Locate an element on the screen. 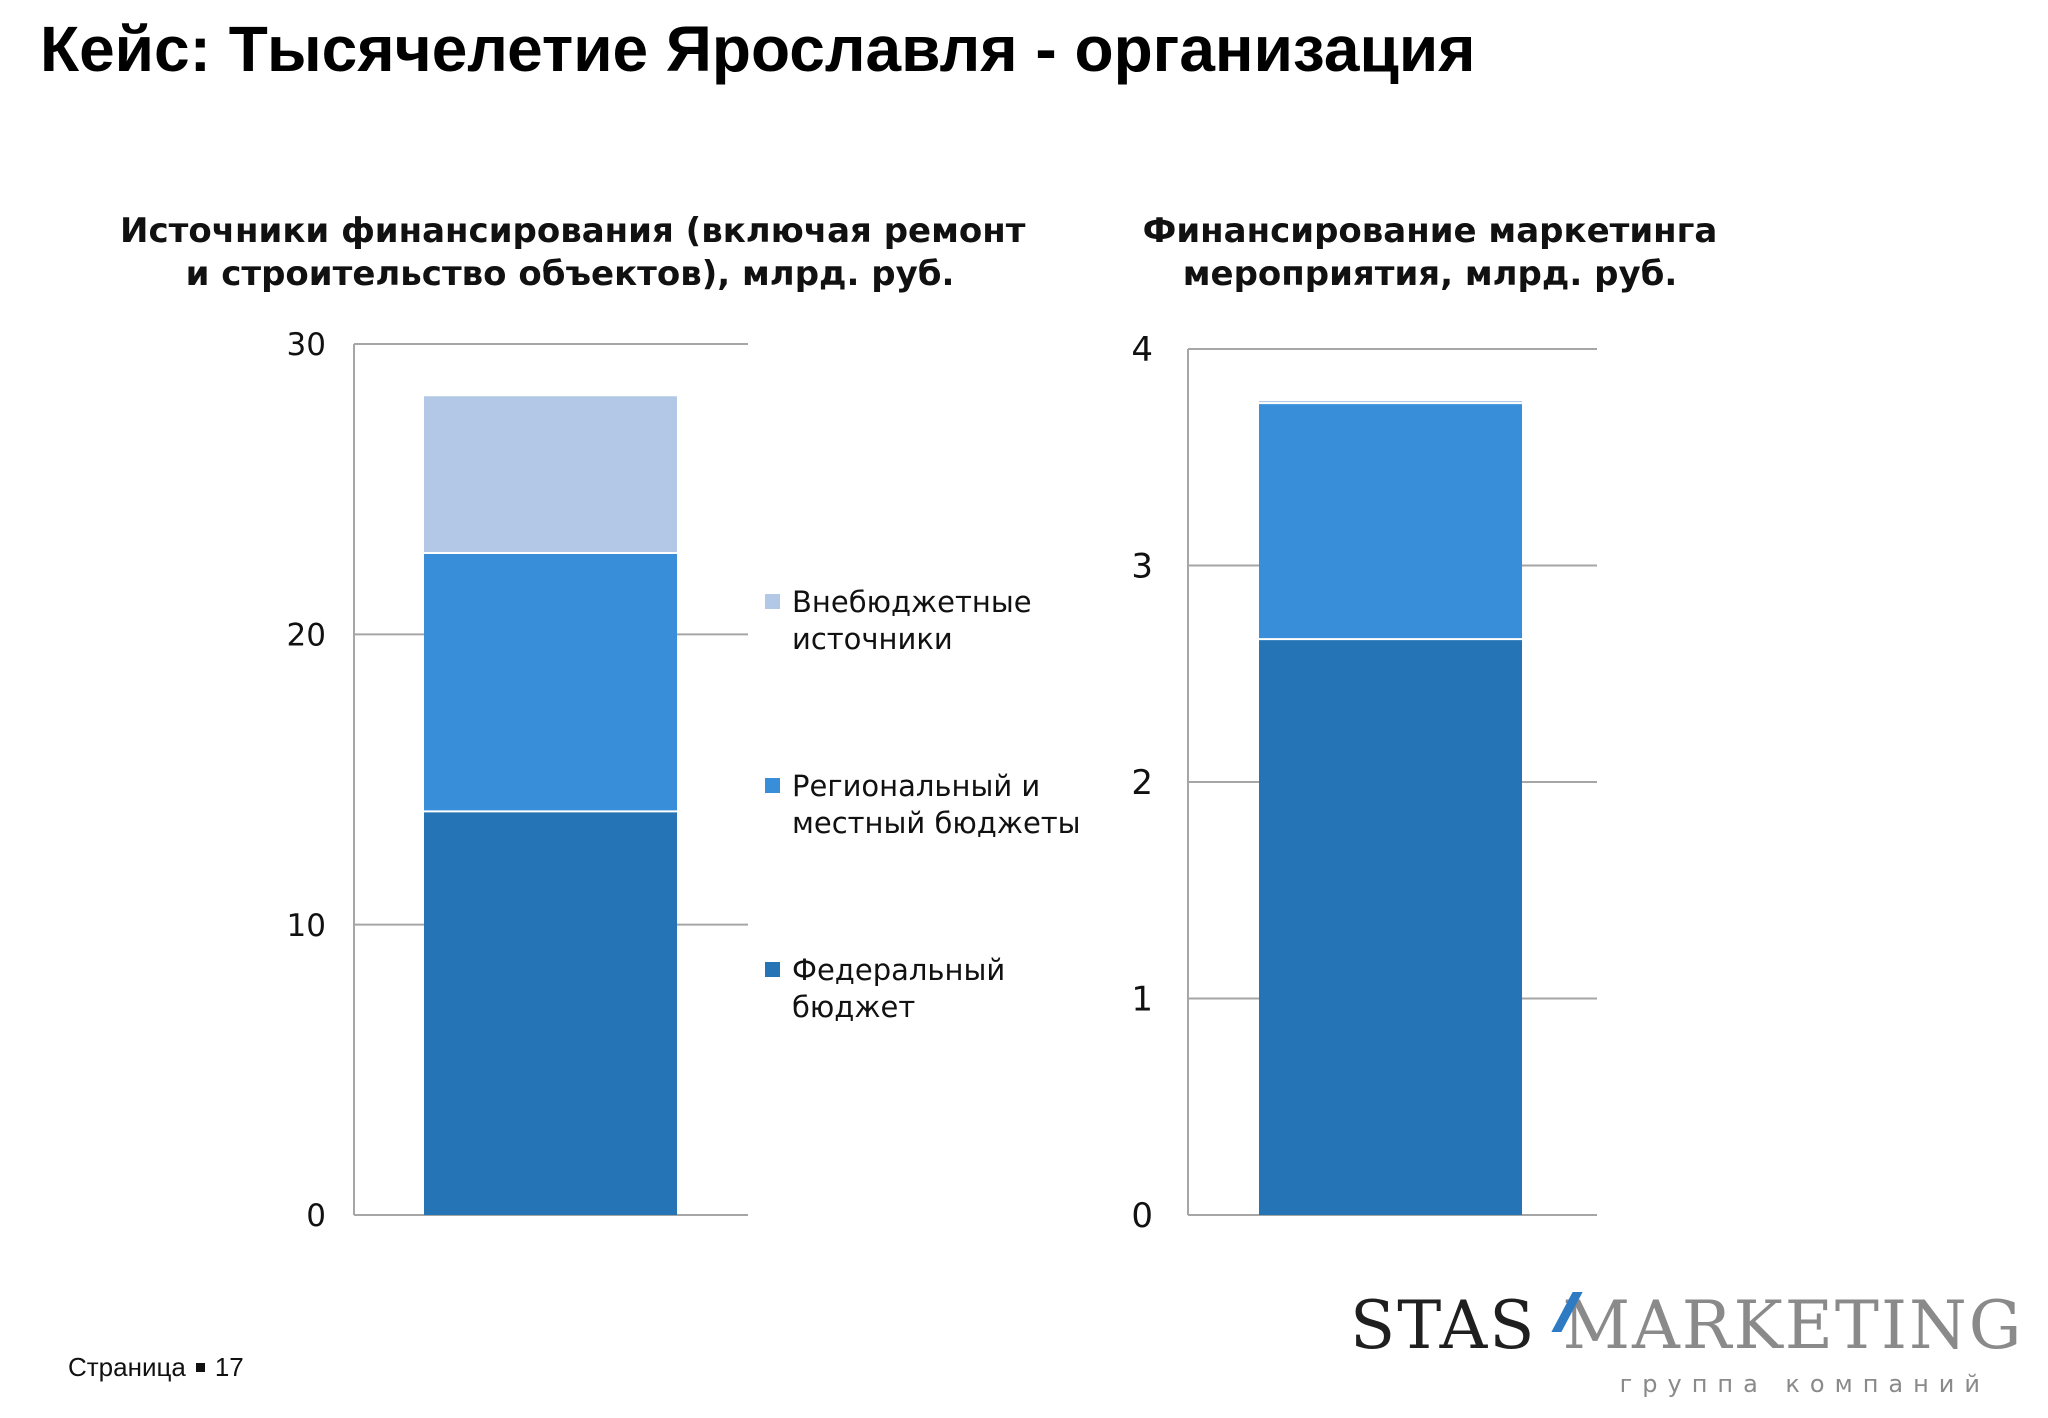 This screenshot has height=1418, width=2048. legend-label-regional: Региональный и местный бюджеты is located at coordinates (936, 804).